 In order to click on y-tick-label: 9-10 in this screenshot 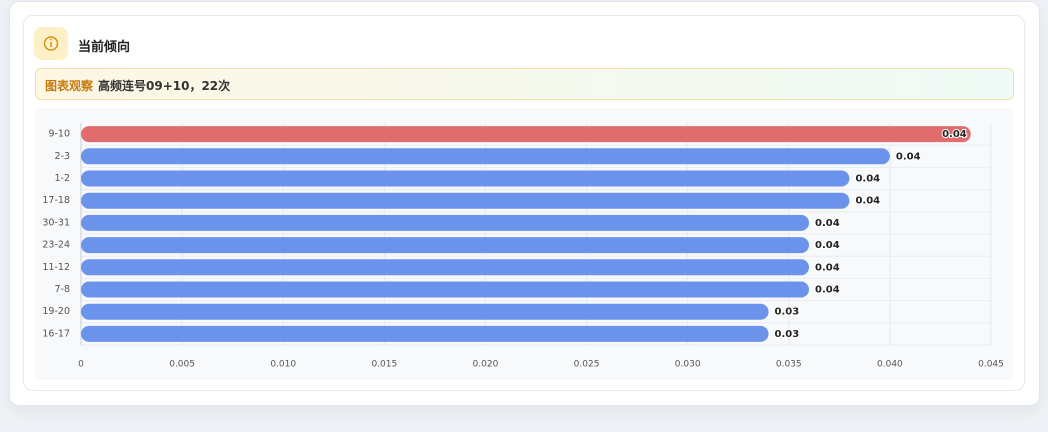, I will do `click(59, 134)`.